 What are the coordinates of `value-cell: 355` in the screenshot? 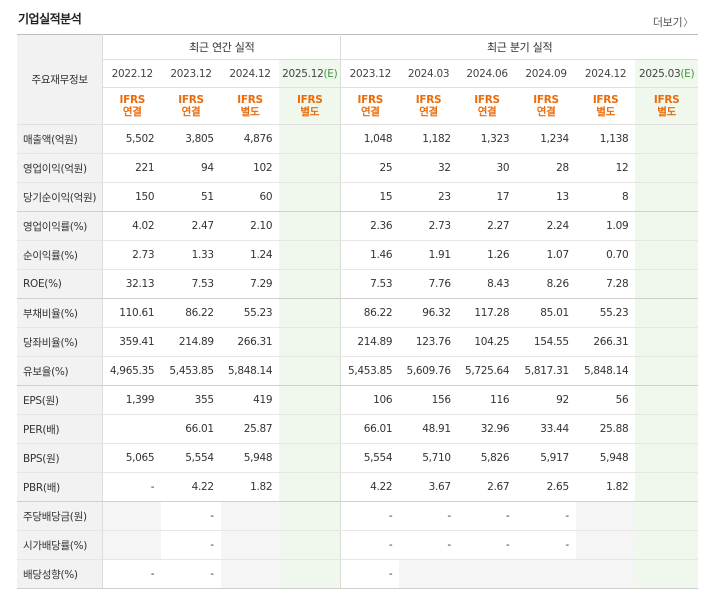 It's located at (191, 400).